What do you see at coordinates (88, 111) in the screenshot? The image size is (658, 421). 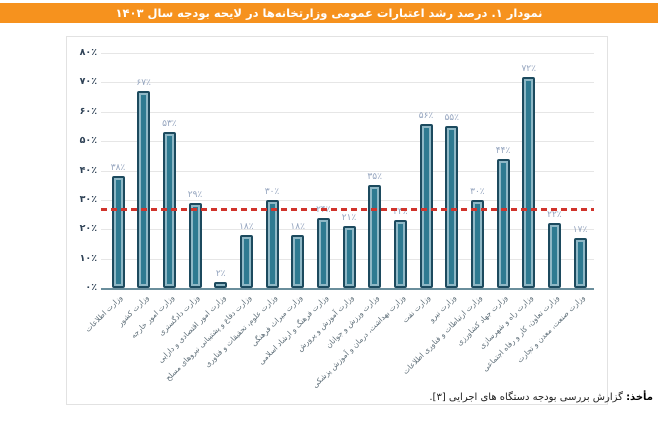 I see `y-tick-label: ۶۰٪` at bounding box center [88, 111].